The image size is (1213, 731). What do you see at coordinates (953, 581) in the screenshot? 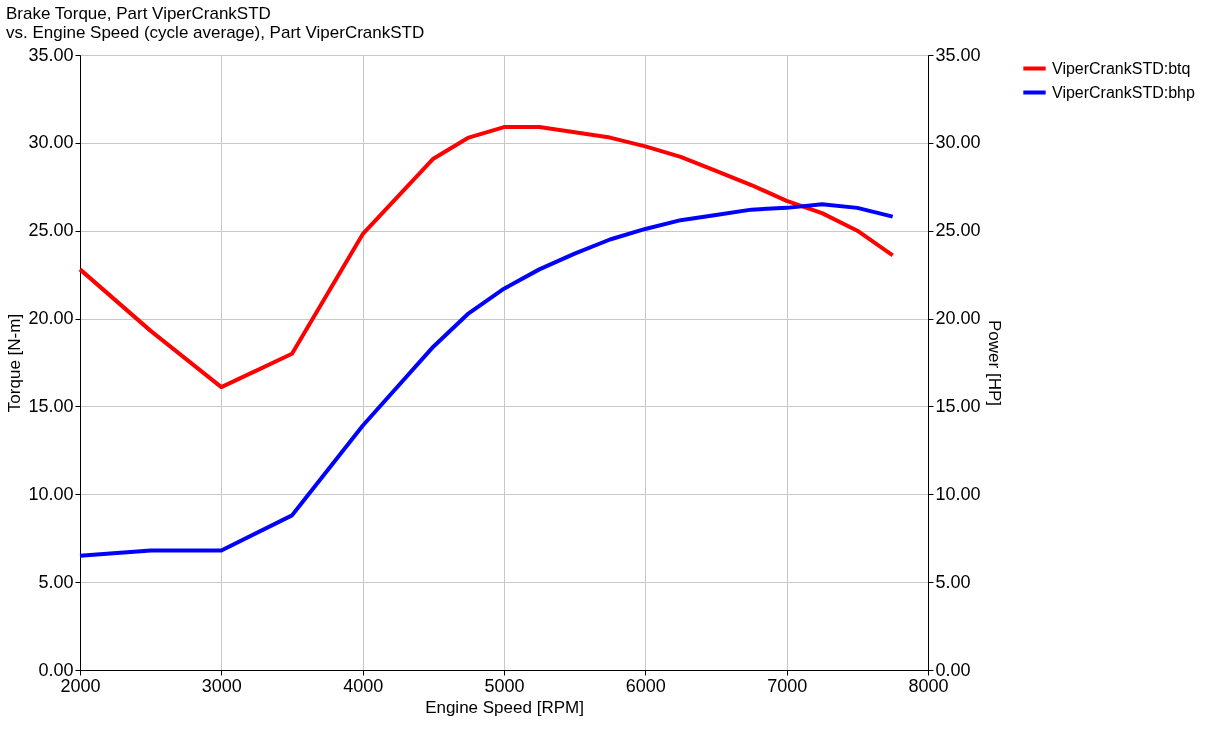
I see `y2-tick-label: 5.00` at bounding box center [953, 581].